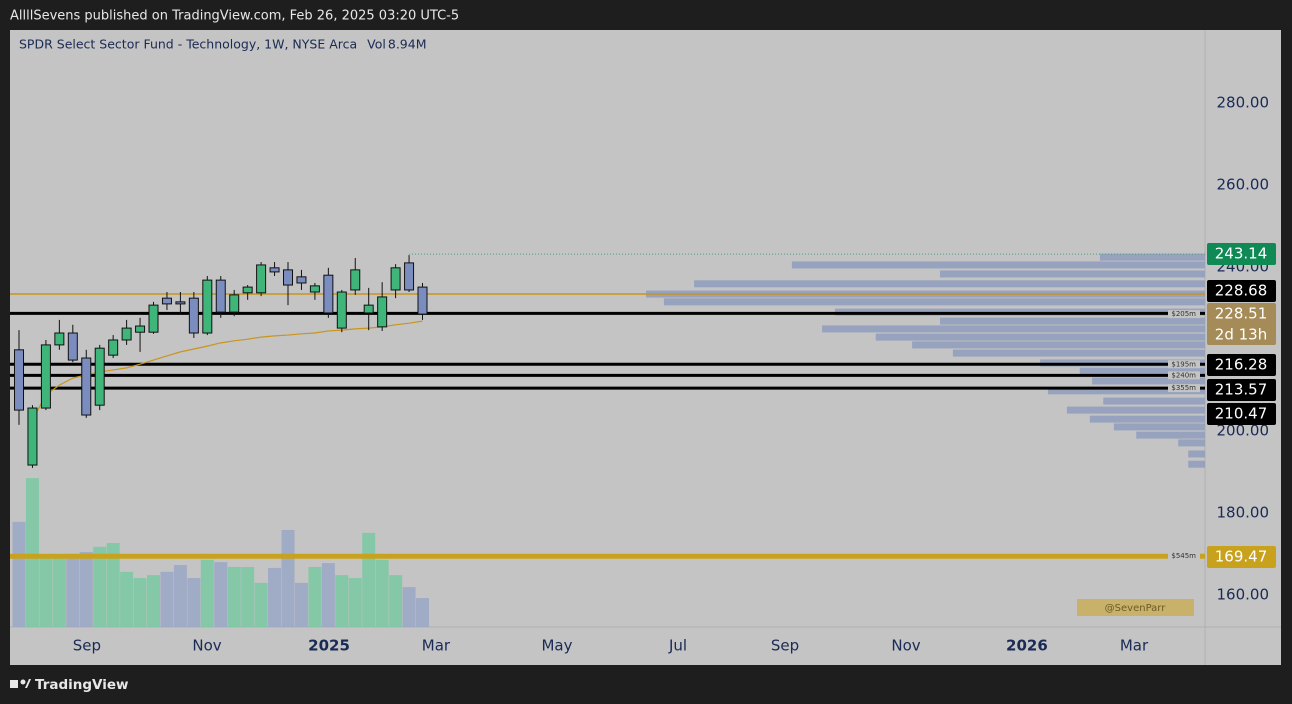 The image size is (1292, 704). What do you see at coordinates (1243, 513) in the screenshot?
I see `y-tick-label: 180.00` at bounding box center [1243, 513].